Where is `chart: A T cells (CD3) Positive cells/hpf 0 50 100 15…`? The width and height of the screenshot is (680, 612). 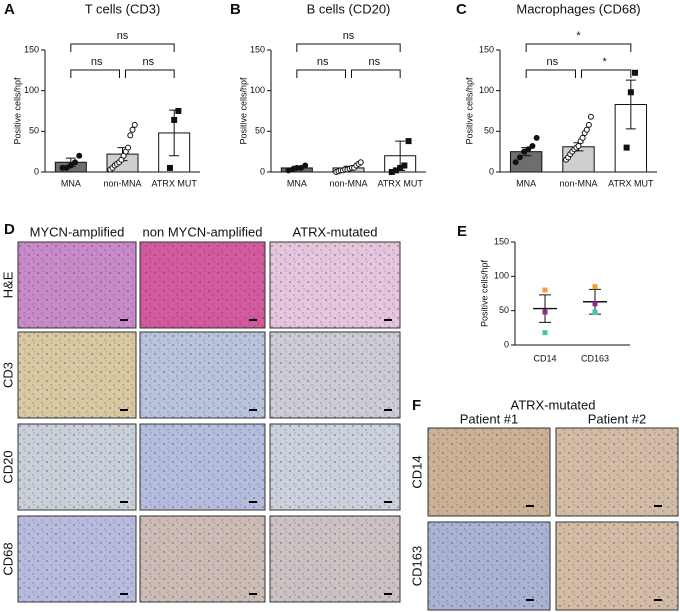
chart: A T cells (CD3) Positive cells/hpf 0 50 100 15… is located at coordinates (102, 94).